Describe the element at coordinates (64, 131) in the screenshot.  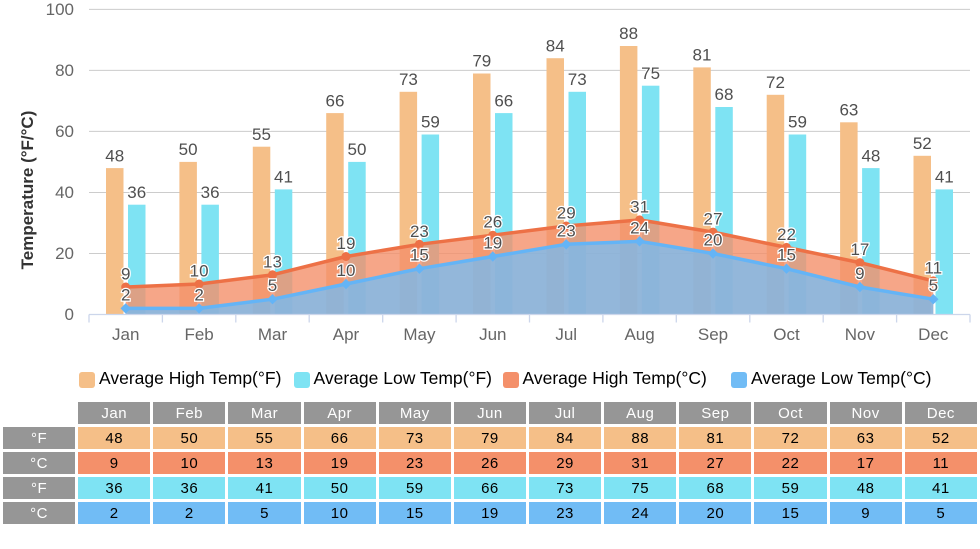
I see `svg-text: 60` at that location.